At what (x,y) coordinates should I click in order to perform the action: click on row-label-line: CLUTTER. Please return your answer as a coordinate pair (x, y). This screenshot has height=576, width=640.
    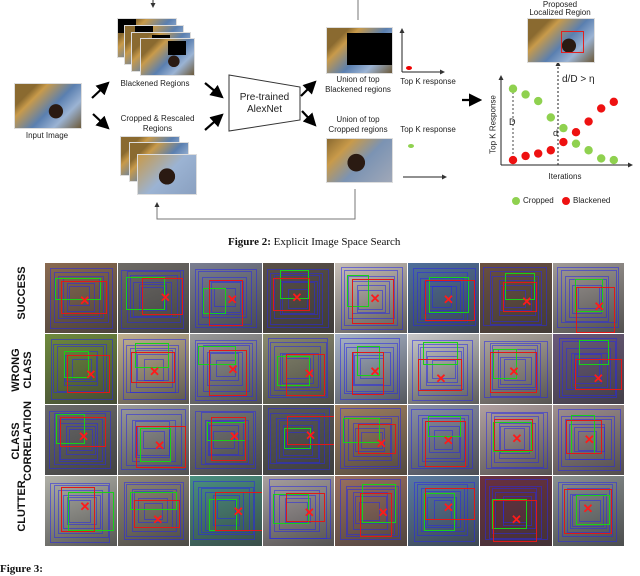
    Looking at the image, I should click on (22, 505).